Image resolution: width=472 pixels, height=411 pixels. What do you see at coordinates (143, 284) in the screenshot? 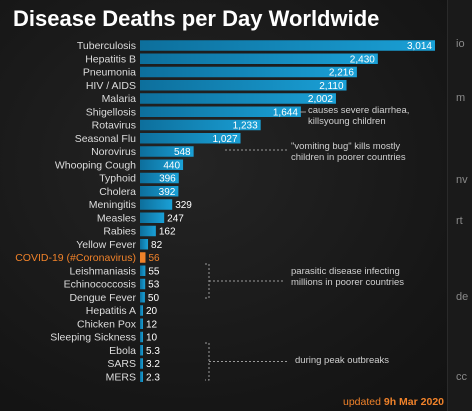
I see `bar-echinococcosis` at bounding box center [143, 284].